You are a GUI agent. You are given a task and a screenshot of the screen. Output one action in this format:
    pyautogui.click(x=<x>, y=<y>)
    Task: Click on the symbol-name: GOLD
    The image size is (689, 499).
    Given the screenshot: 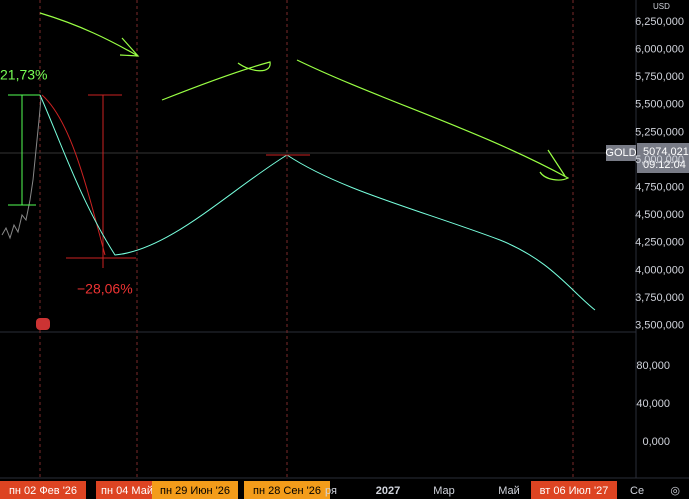 What is the action you would take?
    pyautogui.click(x=620, y=153)
    